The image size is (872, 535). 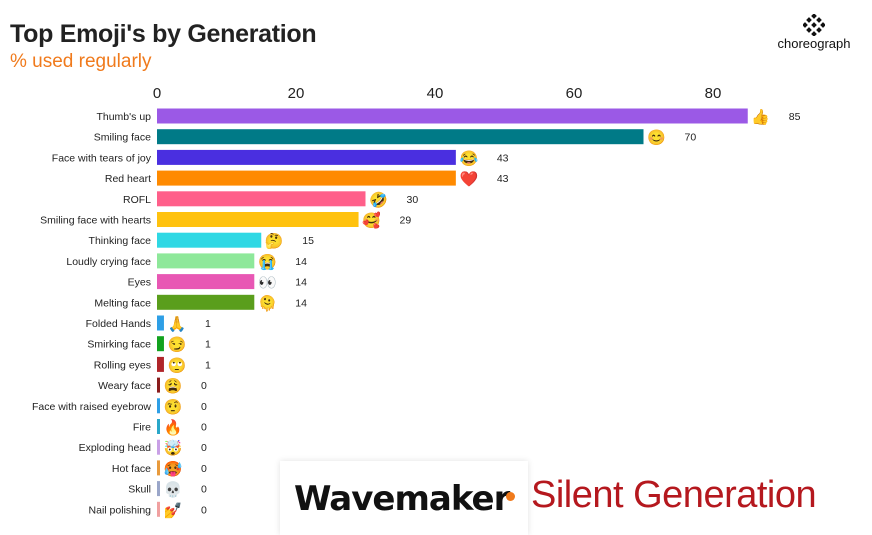 What do you see at coordinates (163, 34) in the screenshot?
I see `chart-title: Top Emoji's by Generation` at bounding box center [163, 34].